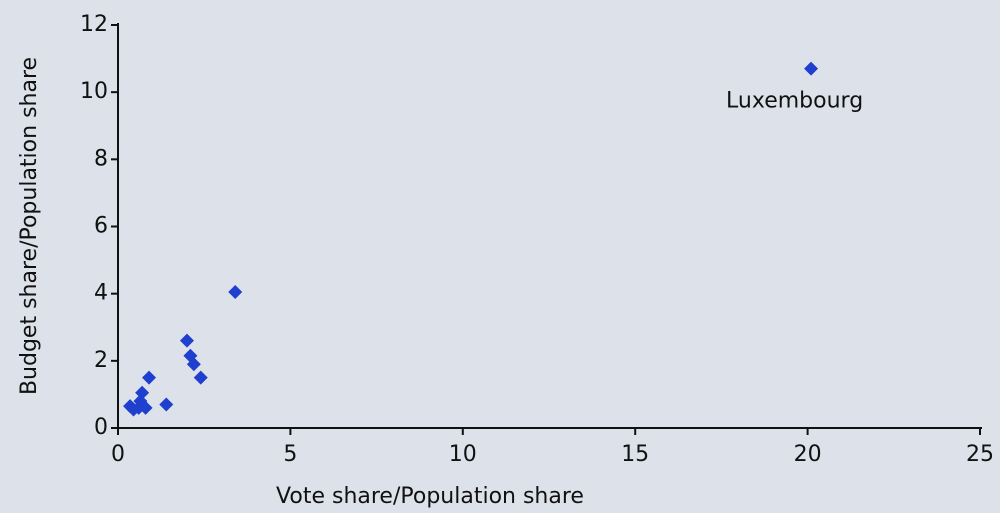  Describe the element at coordinates (463, 454) in the screenshot. I see `x-tick-label: 10` at that location.